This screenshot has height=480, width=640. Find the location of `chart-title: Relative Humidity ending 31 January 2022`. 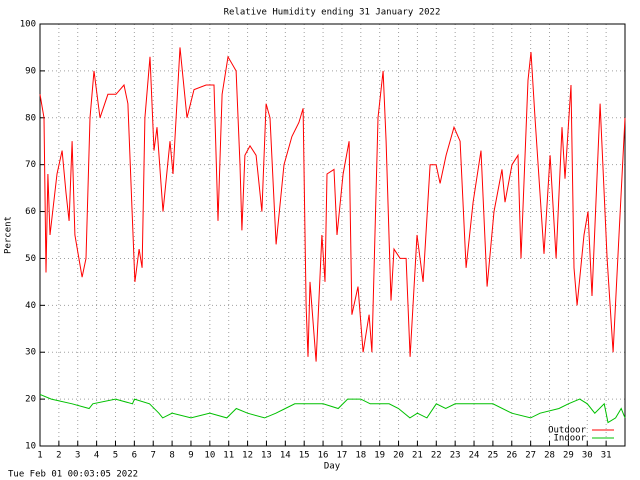

chart-title: Relative Humidity ending 31 January 2022 is located at coordinates (332, 13).